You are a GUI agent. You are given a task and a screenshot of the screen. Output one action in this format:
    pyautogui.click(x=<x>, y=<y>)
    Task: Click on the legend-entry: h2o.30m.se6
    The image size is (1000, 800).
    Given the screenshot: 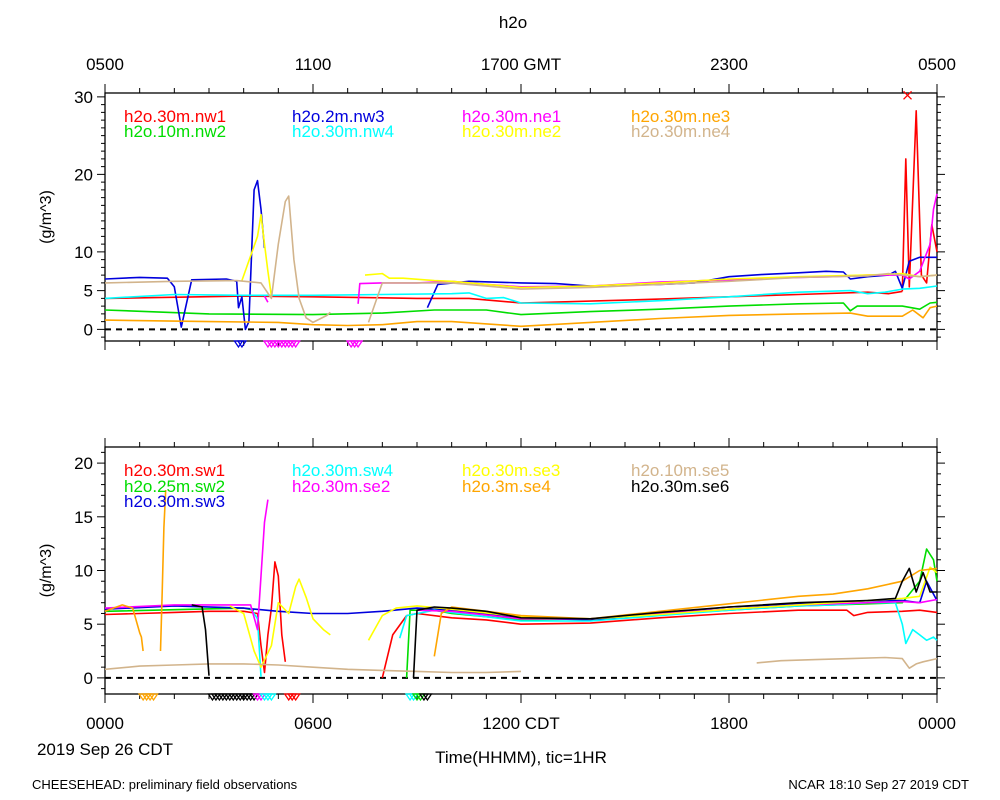 What is the action you would take?
    pyautogui.click(x=680, y=486)
    